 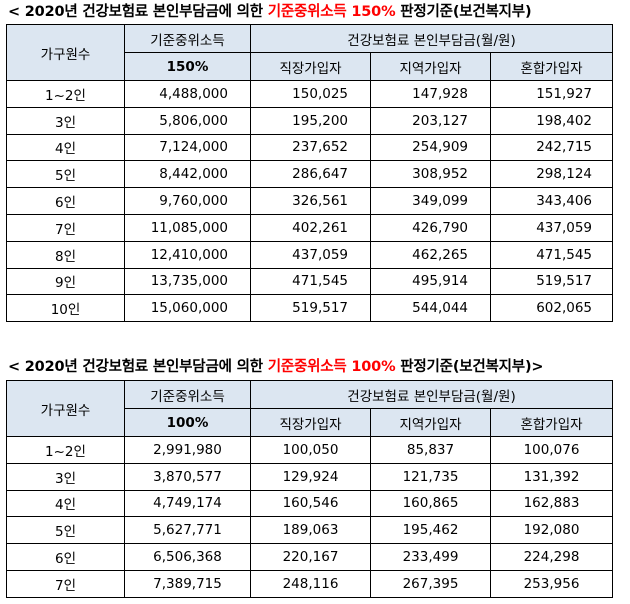 I want to click on table-cell: 220,167, so click(x=310, y=557).